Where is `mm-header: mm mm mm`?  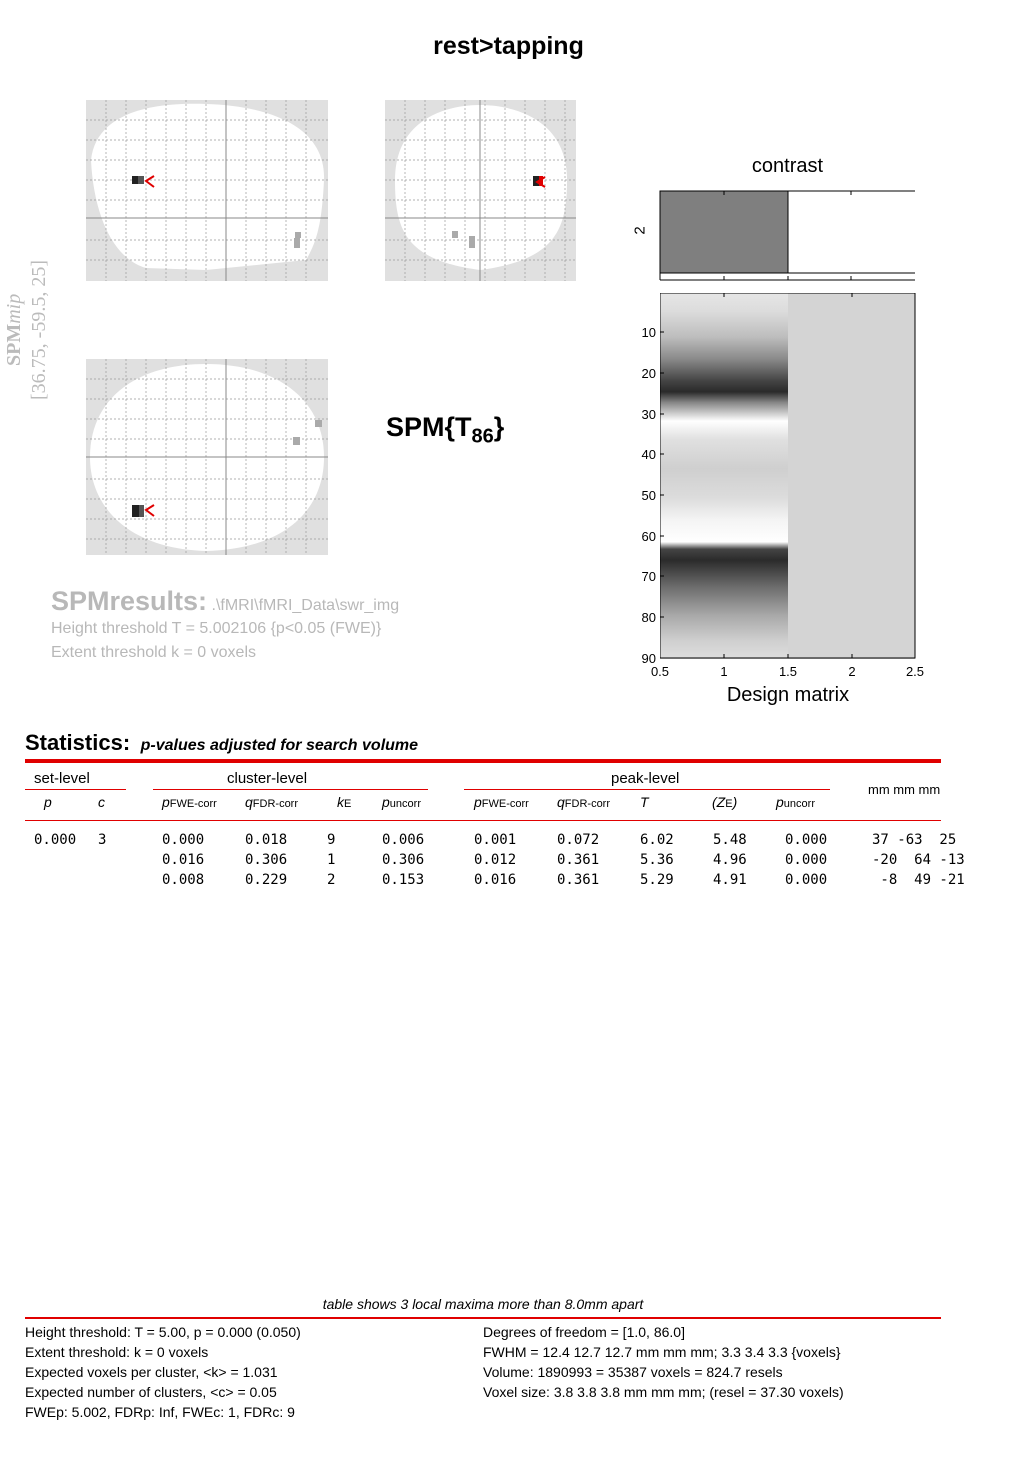
mm-header: mm mm mm is located at coordinates (904, 789).